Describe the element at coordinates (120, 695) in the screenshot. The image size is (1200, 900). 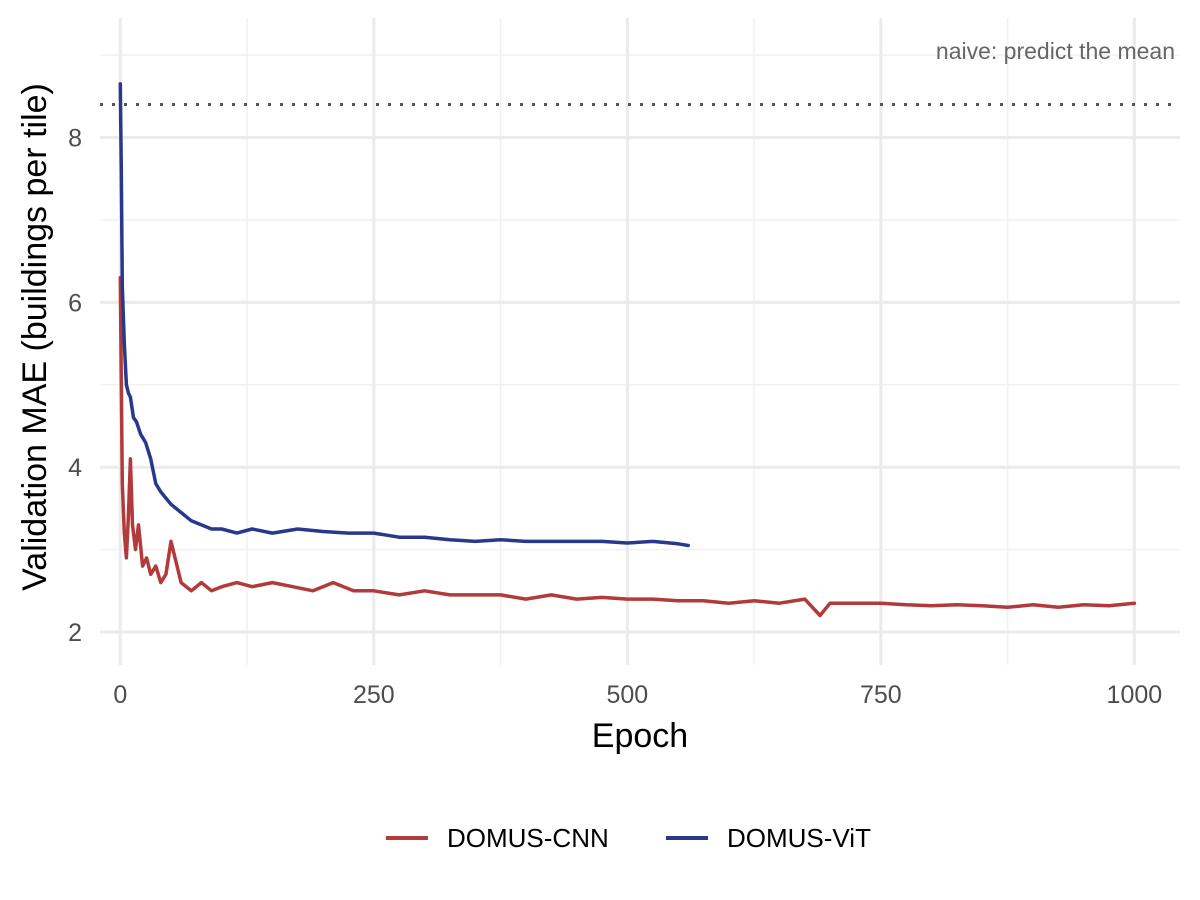
I see `x-tick-label: 0` at that location.